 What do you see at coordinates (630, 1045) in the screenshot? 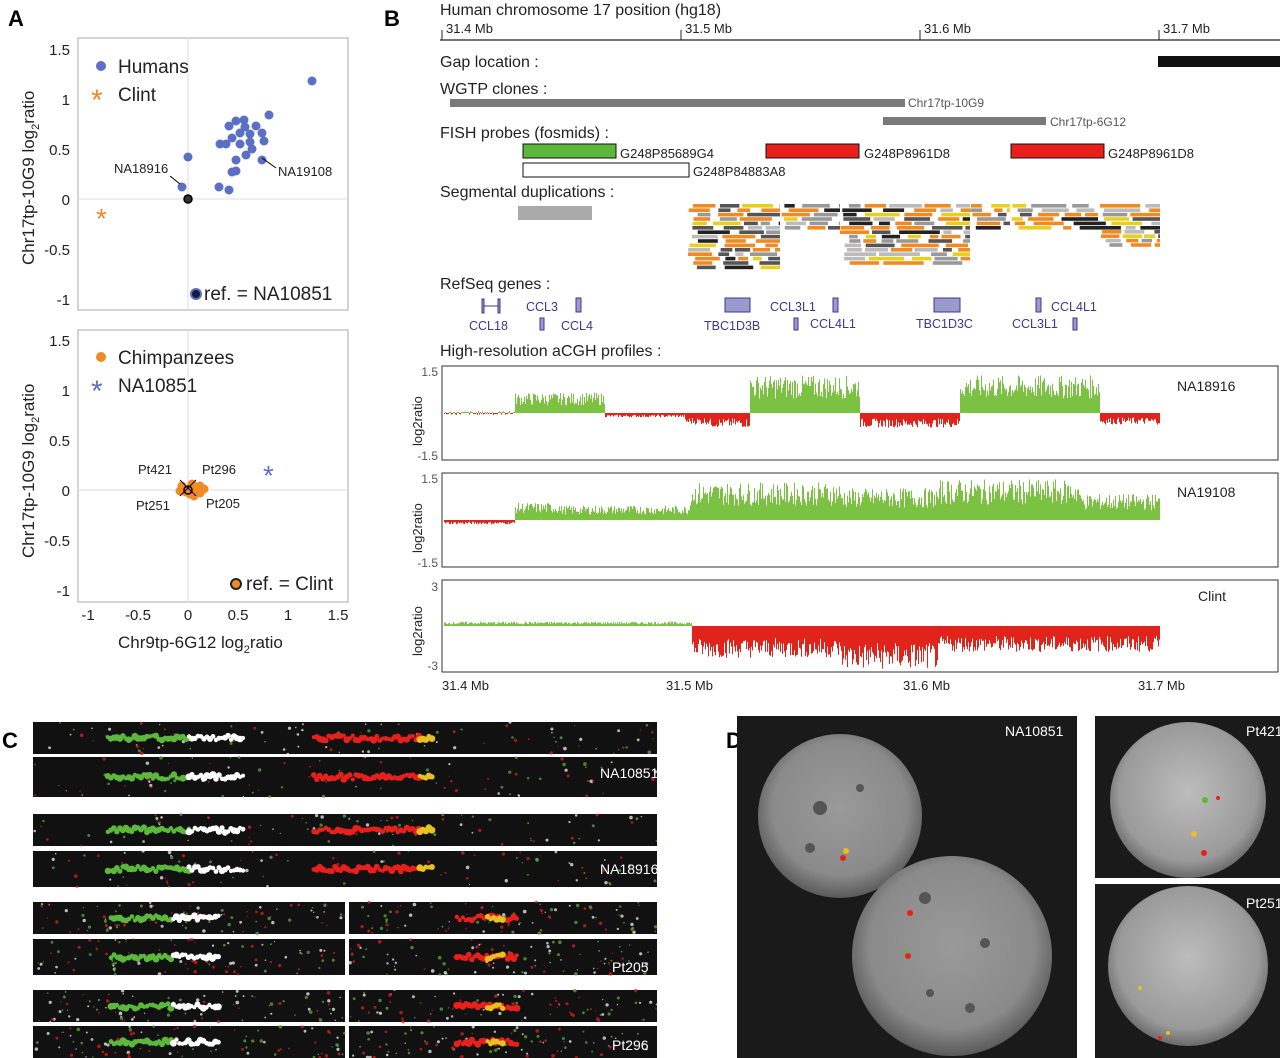
I see `fiber-sample-label: Pt296` at bounding box center [630, 1045].